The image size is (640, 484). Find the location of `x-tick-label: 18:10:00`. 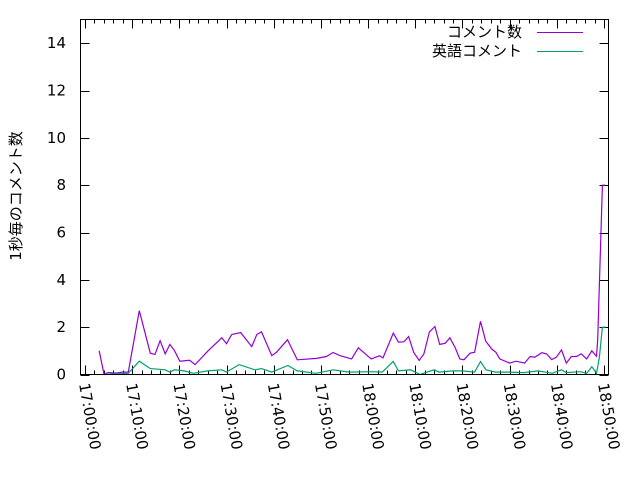

x-tick-label: 18:10:00 is located at coordinates (419, 416).